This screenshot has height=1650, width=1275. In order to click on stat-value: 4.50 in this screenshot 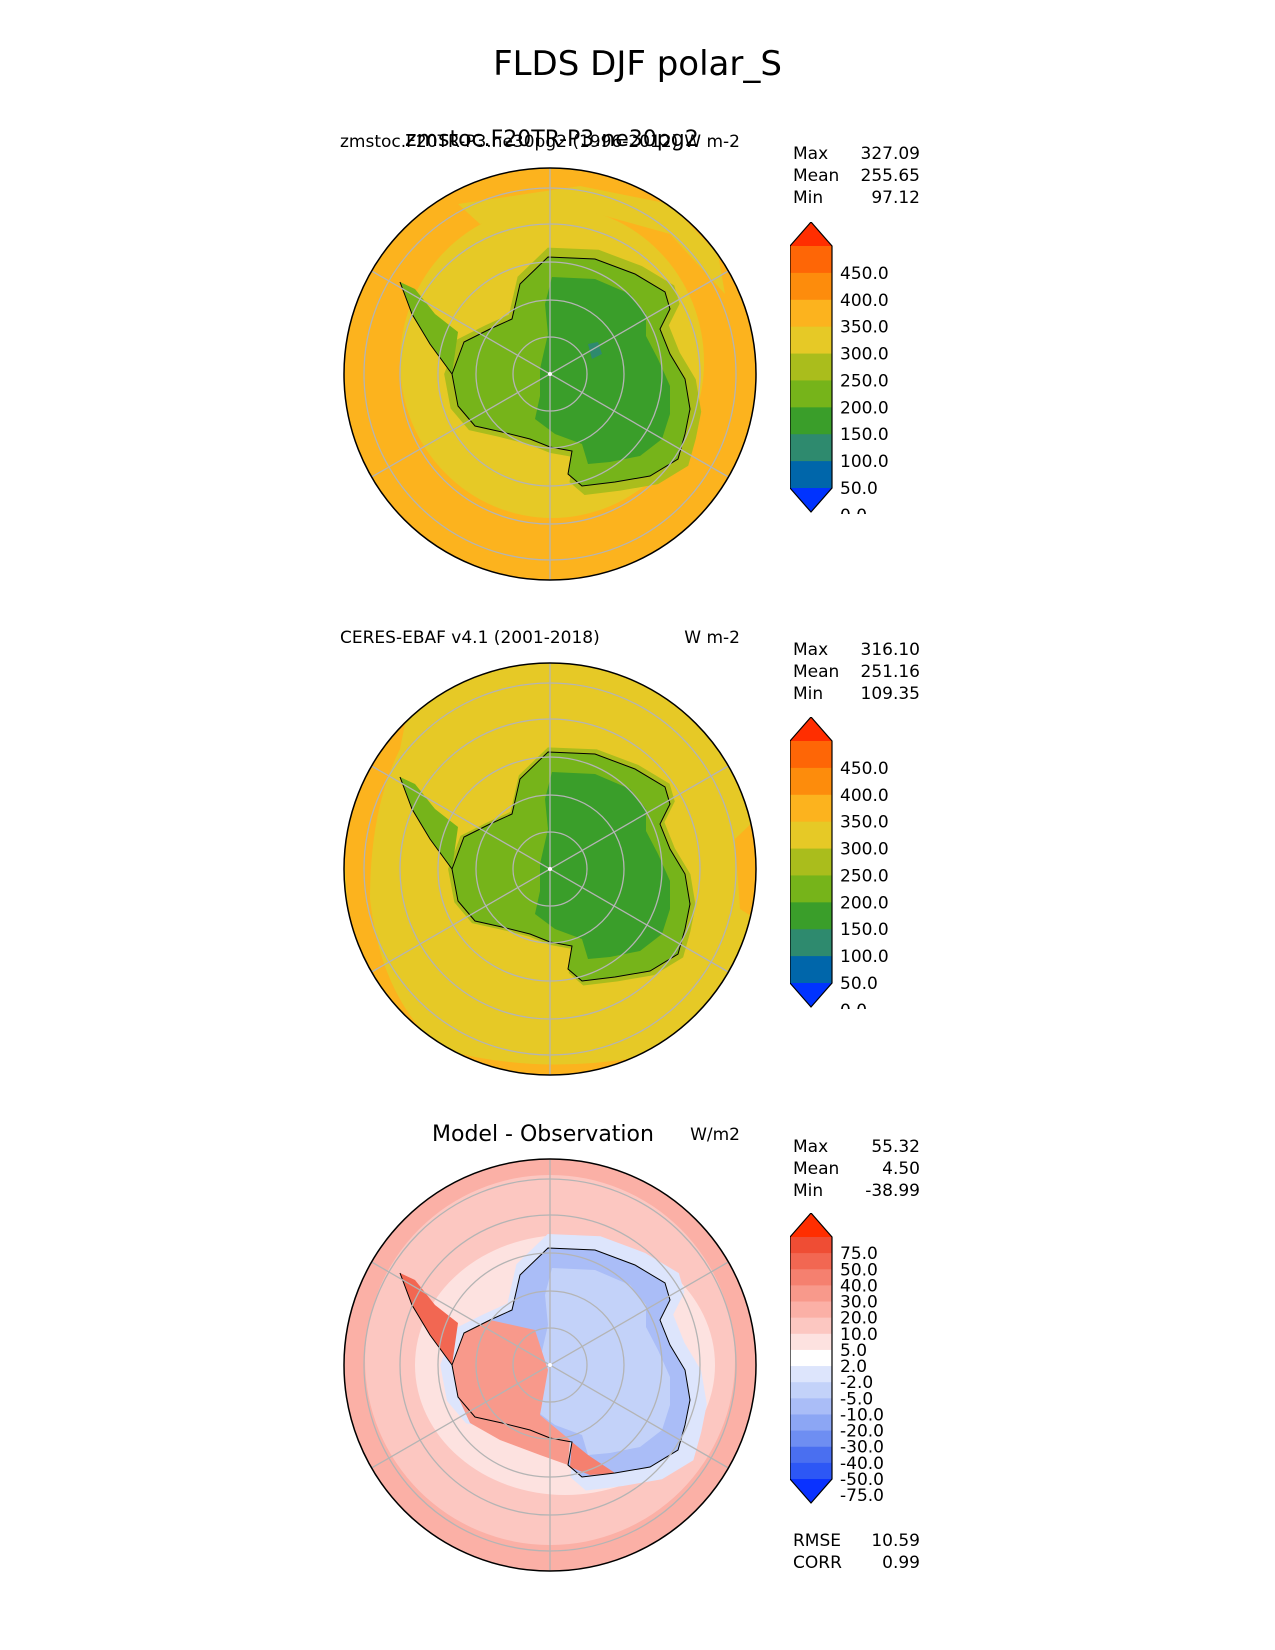, I will do `click(901, 1169)`.